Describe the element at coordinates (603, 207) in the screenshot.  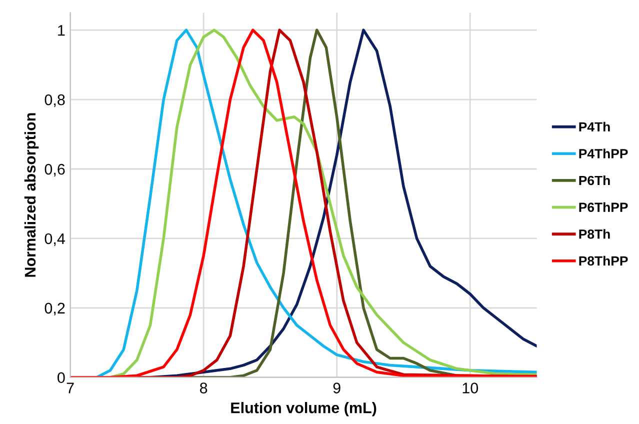
I see `legend-label: P6ThPP` at that location.